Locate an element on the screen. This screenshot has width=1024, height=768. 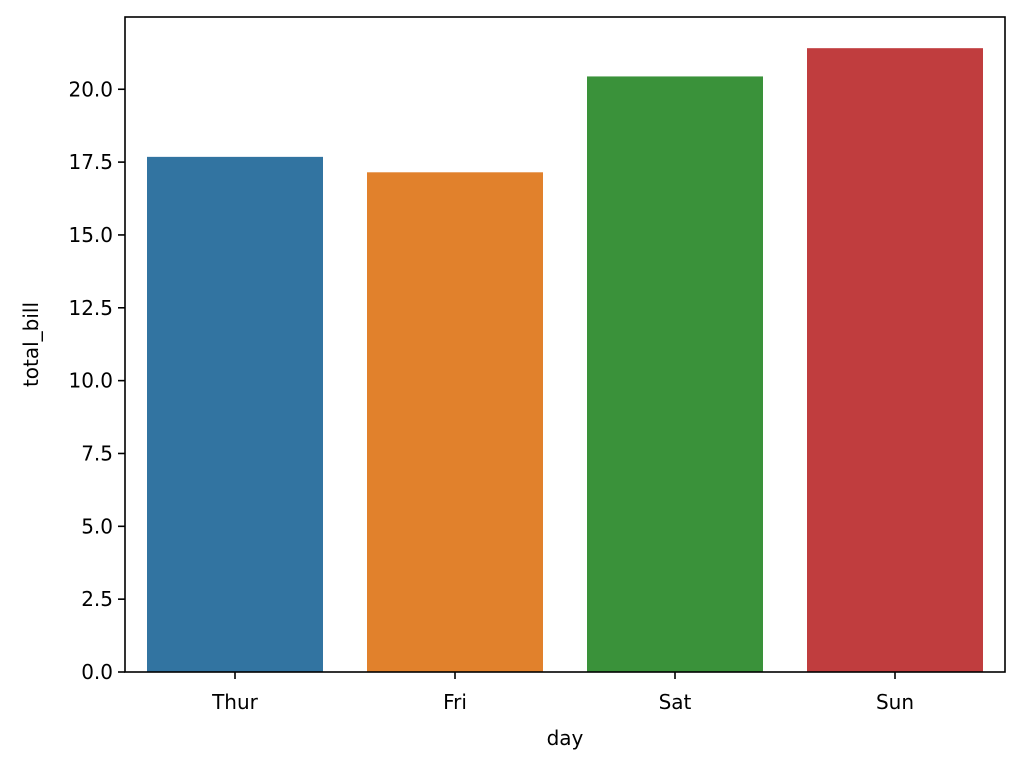
y-tick-label: 17.5 is located at coordinates (90, 162).